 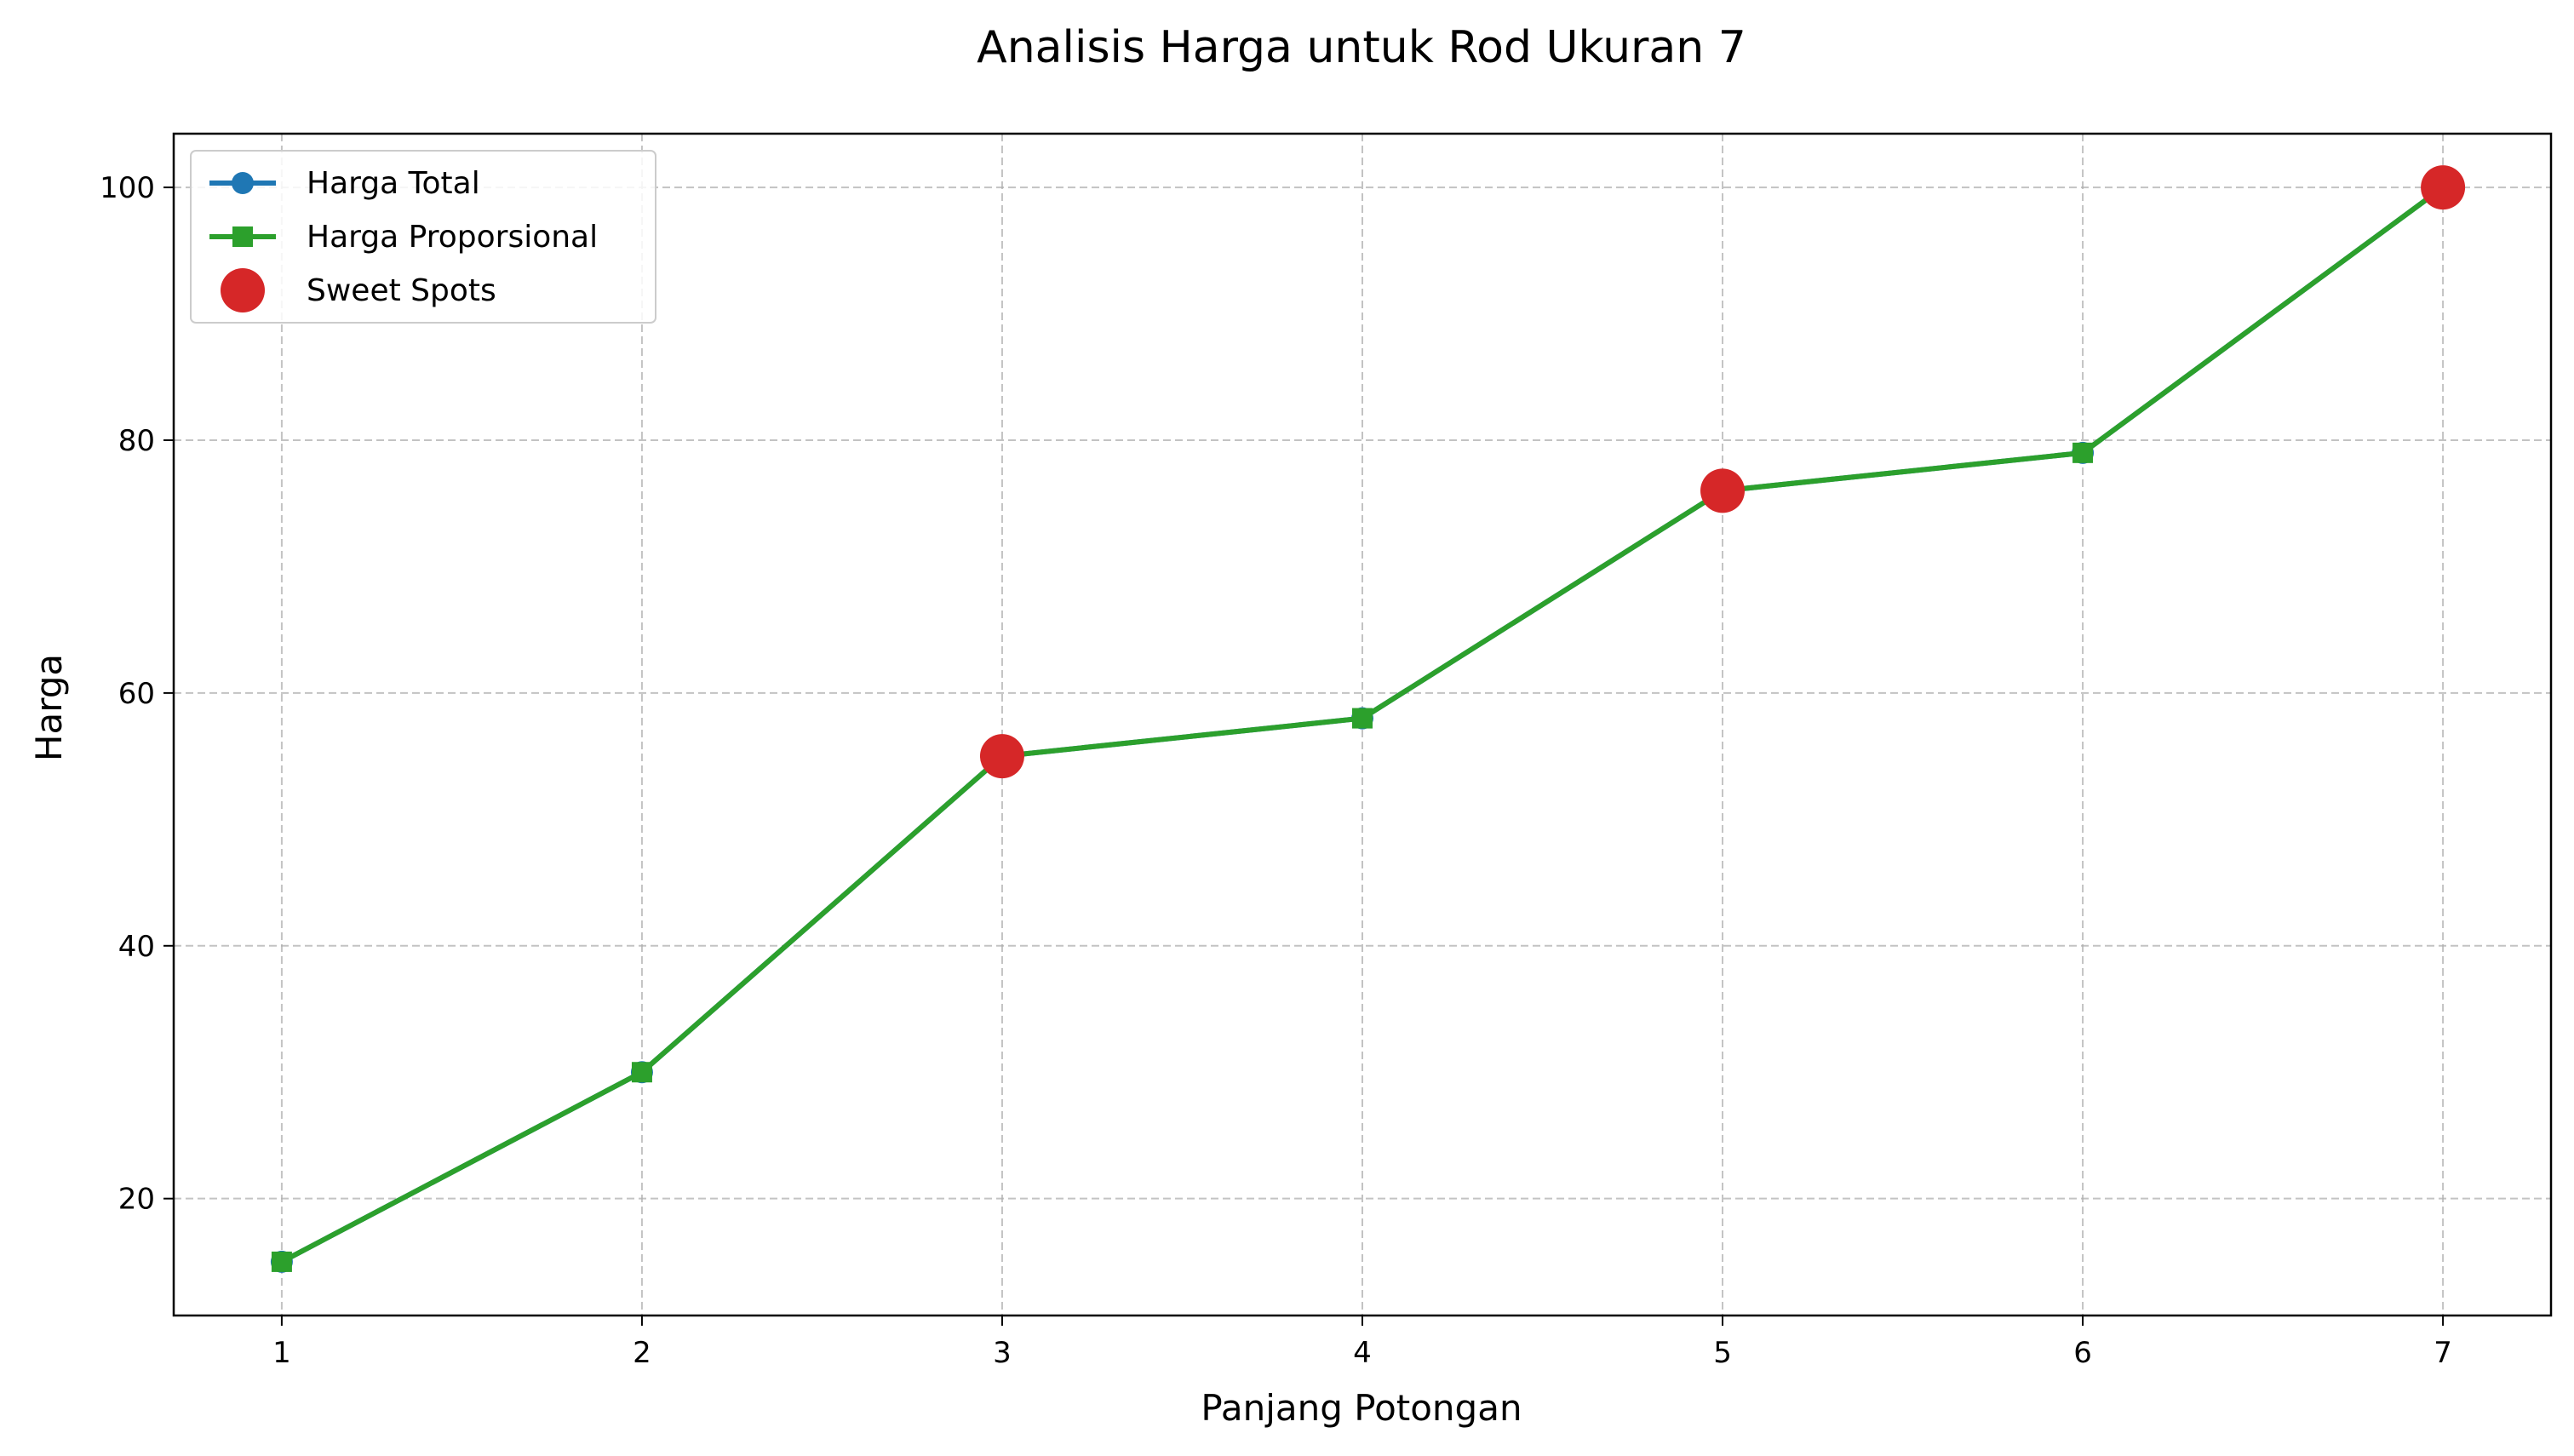 What do you see at coordinates (1361, 1408) in the screenshot?
I see `x-axis-label: Panjang Potongan` at bounding box center [1361, 1408].